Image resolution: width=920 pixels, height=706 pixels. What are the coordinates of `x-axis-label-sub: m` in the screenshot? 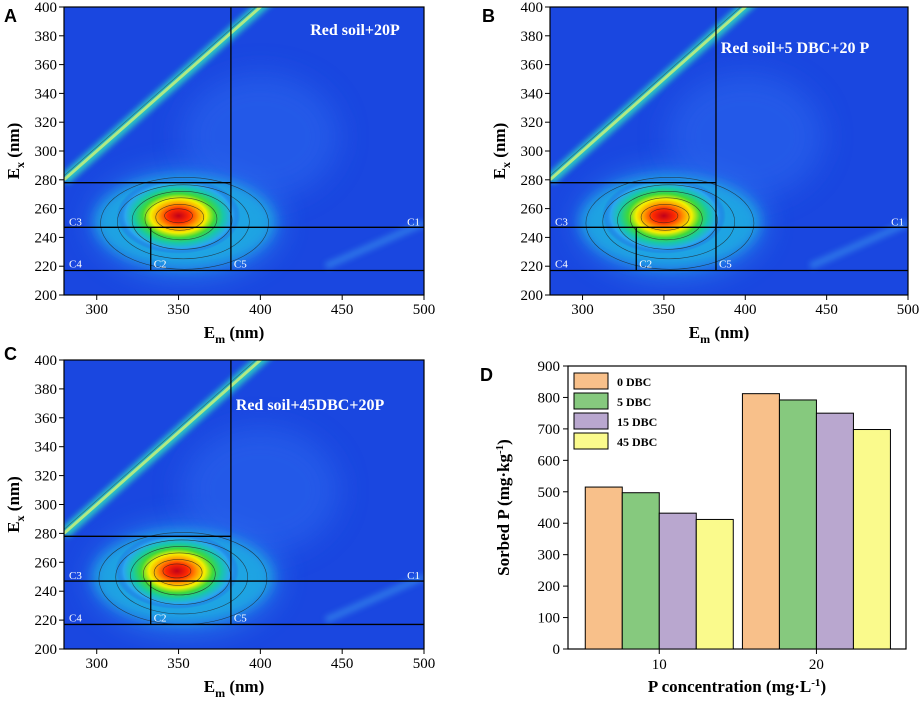 It's located at (220, 693).